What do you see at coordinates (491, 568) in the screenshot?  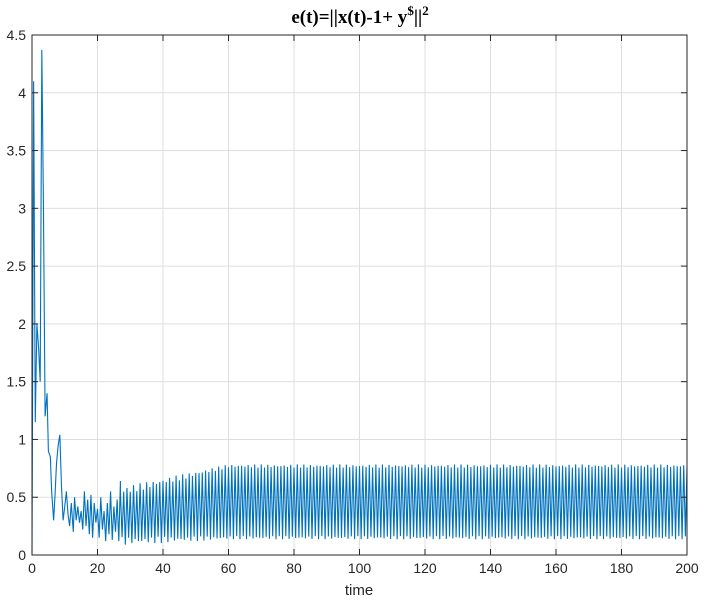 I see `x-tick-label: 140` at bounding box center [491, 568].